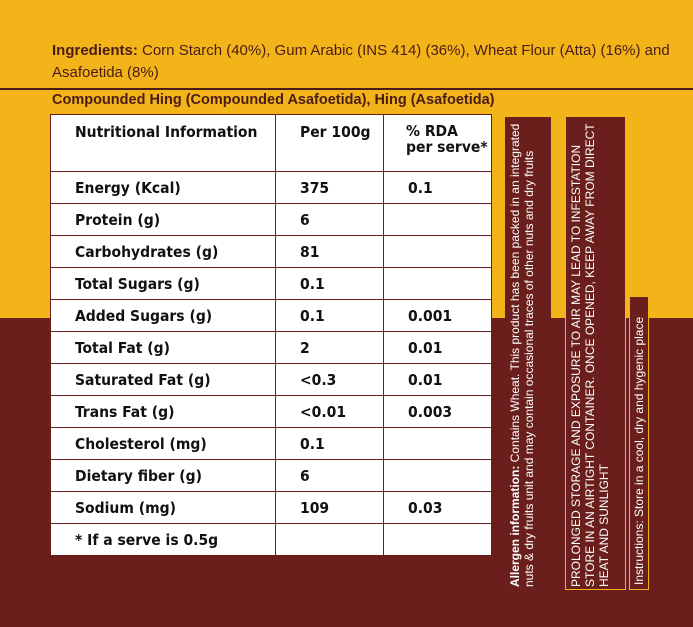  I want to click on rda-value: 0.03, so click(437, 507).